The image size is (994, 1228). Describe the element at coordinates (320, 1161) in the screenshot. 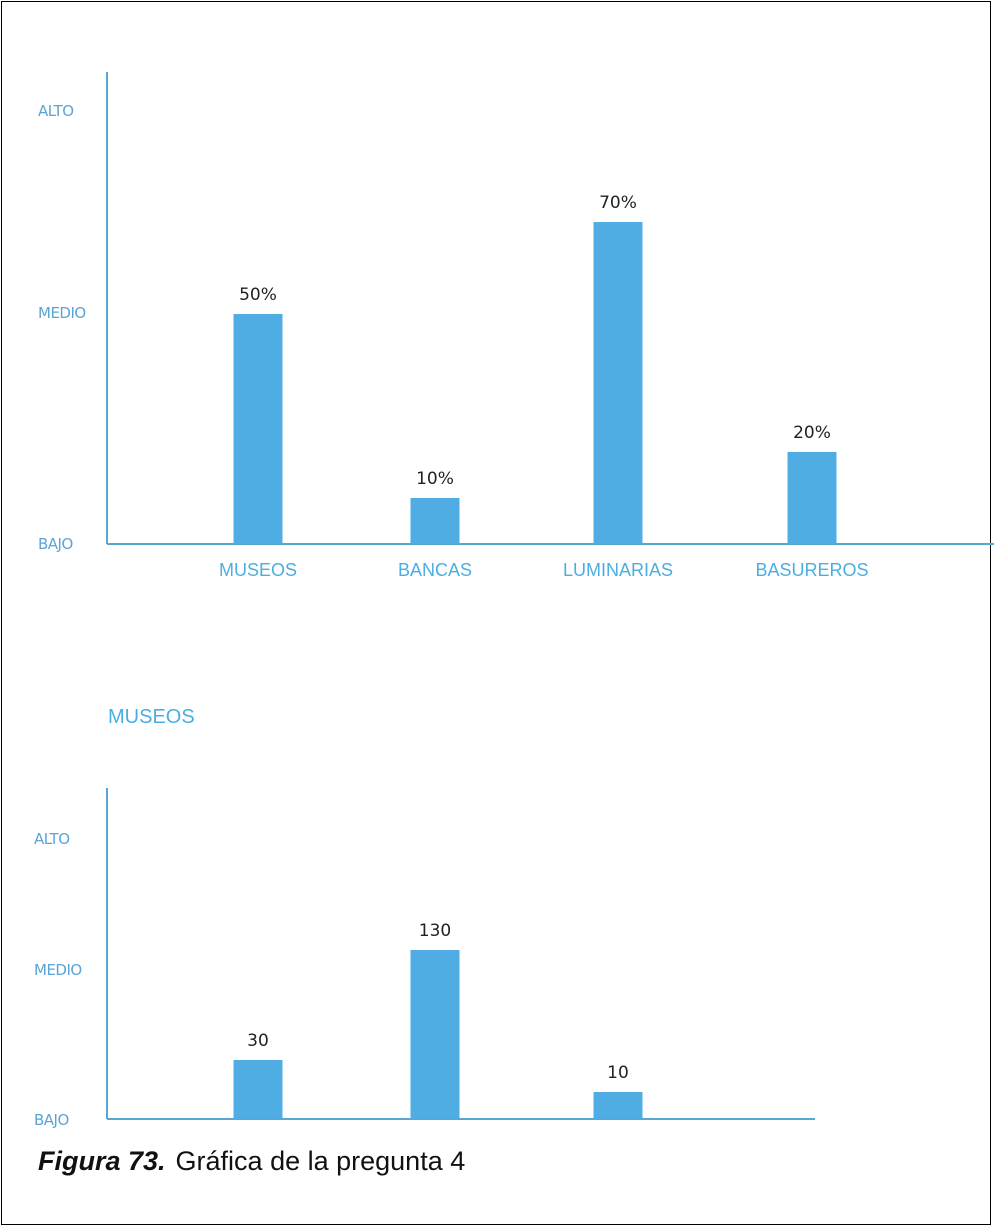

I see `caption-text: Gráfica de la pregunta 4` at that location.